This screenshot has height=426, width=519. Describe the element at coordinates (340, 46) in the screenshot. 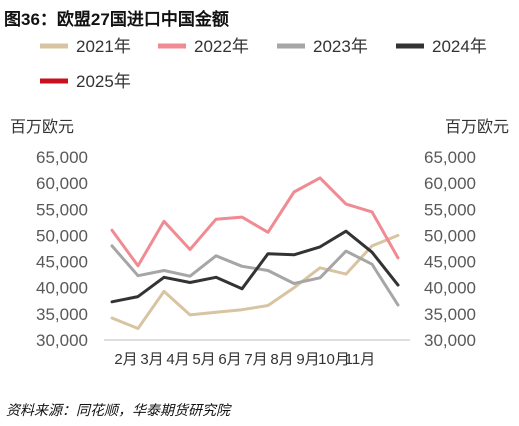

I see `legend-label: 2023年` at that location.